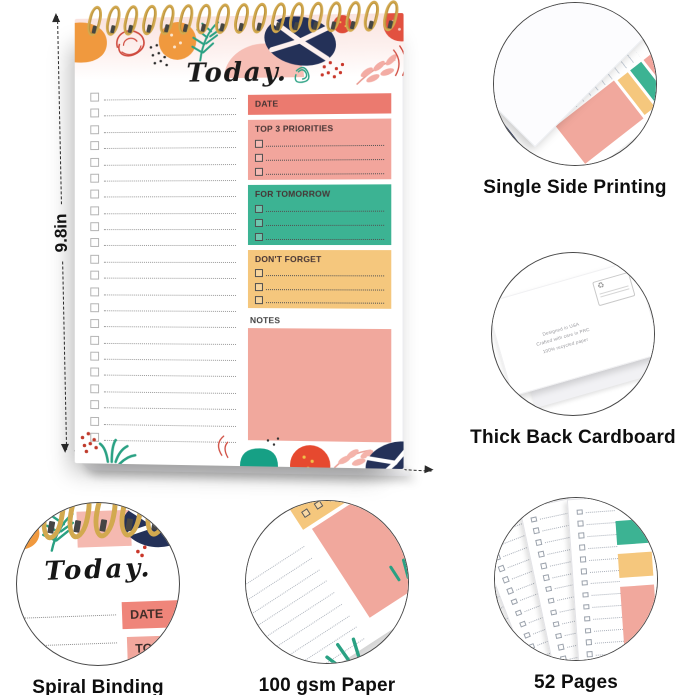 This screenshot has height=695, width=679. What do you see at coordinates (575, 84) in the screenshot?
I see `single-side-printing-photo` at bounding box center [575, 84].